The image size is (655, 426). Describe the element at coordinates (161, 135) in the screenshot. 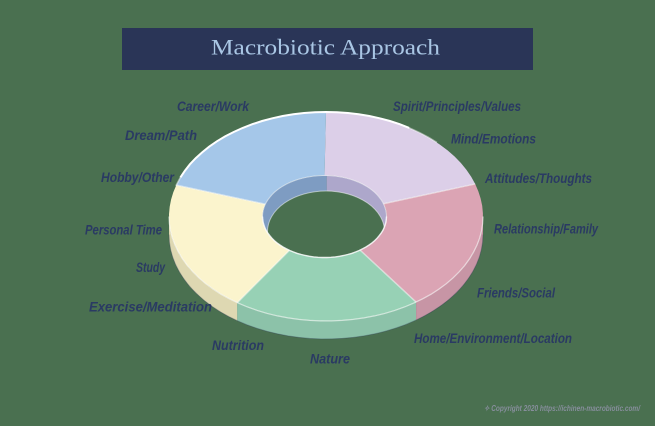

I see `svg-text: Dream/Path` at that location.